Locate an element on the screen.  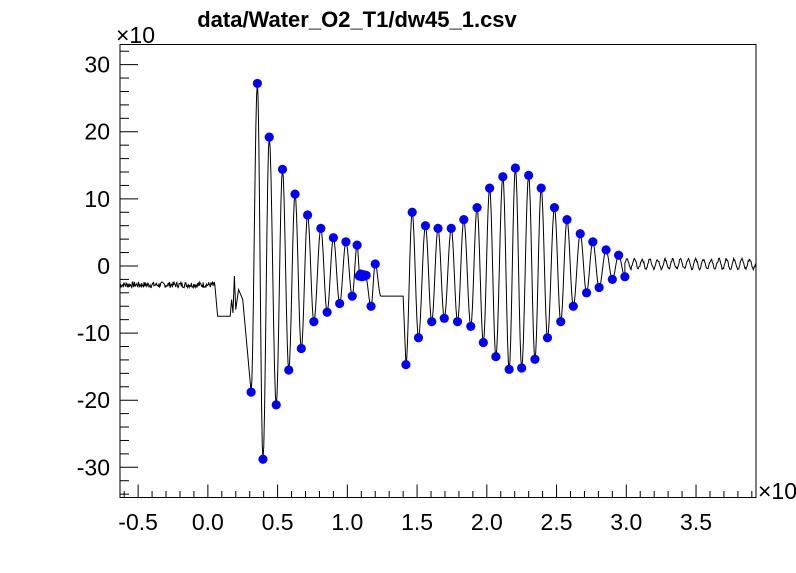
chart-title: data/Water_O2_T1/dw45_1.csv is located at coordinates (357, 19).